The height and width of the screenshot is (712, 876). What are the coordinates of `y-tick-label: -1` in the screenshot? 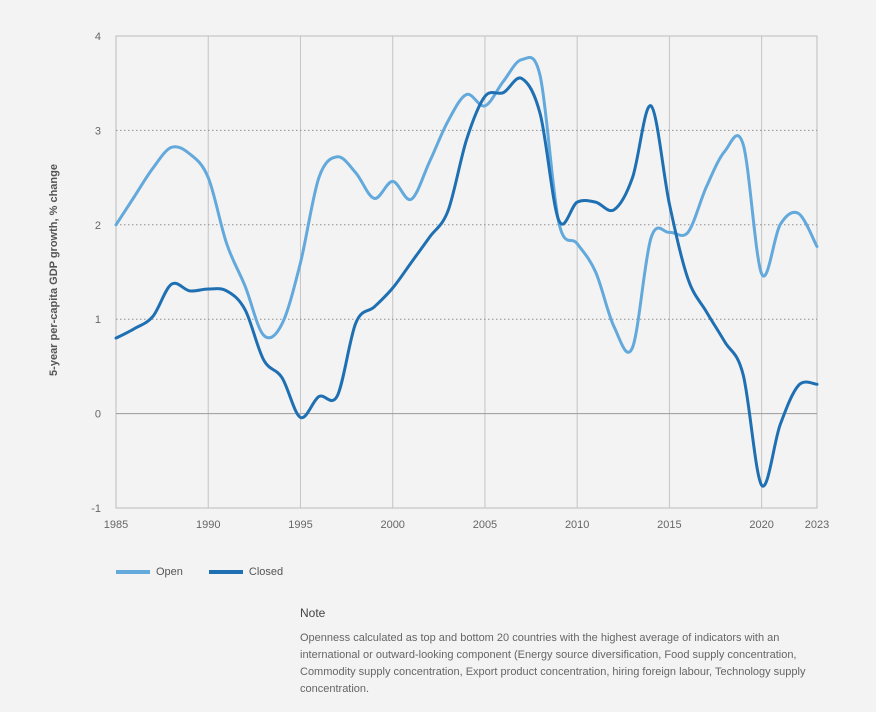 It's located at (96, 509).